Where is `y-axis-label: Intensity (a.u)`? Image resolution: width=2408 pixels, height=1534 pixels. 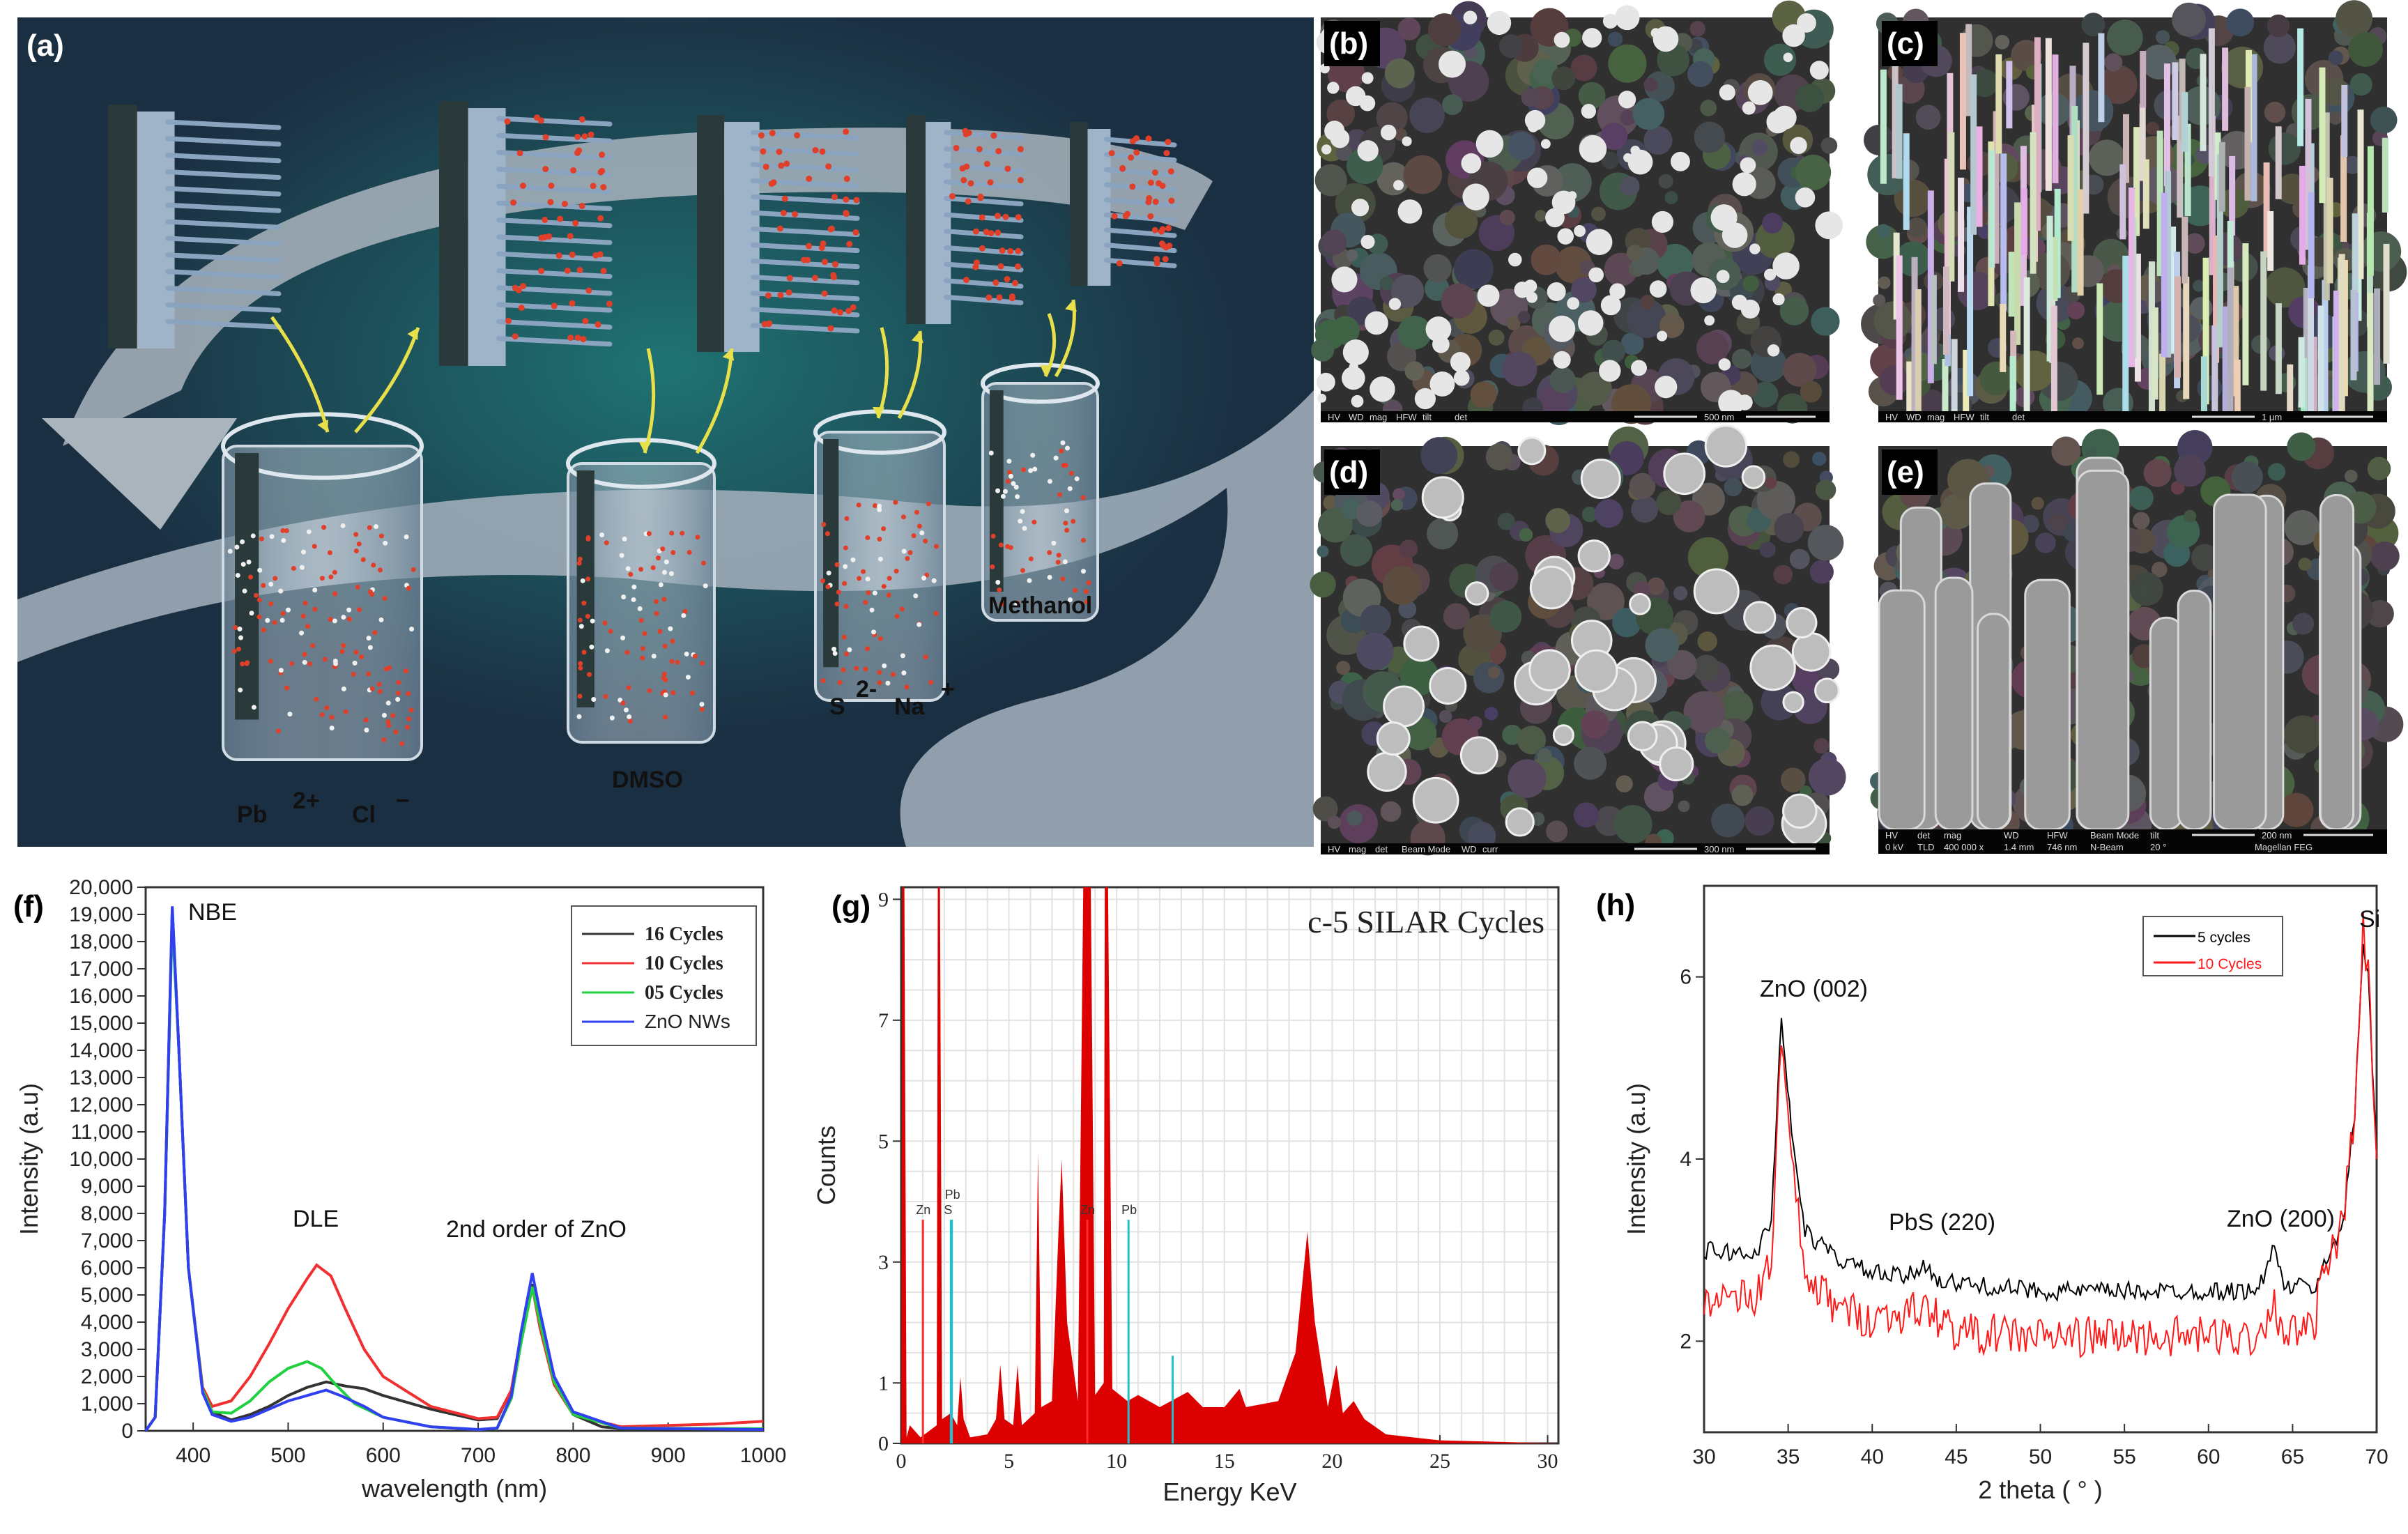 y-axis-label: Intensity (a.u) is located at coordinates (1636, 1159).